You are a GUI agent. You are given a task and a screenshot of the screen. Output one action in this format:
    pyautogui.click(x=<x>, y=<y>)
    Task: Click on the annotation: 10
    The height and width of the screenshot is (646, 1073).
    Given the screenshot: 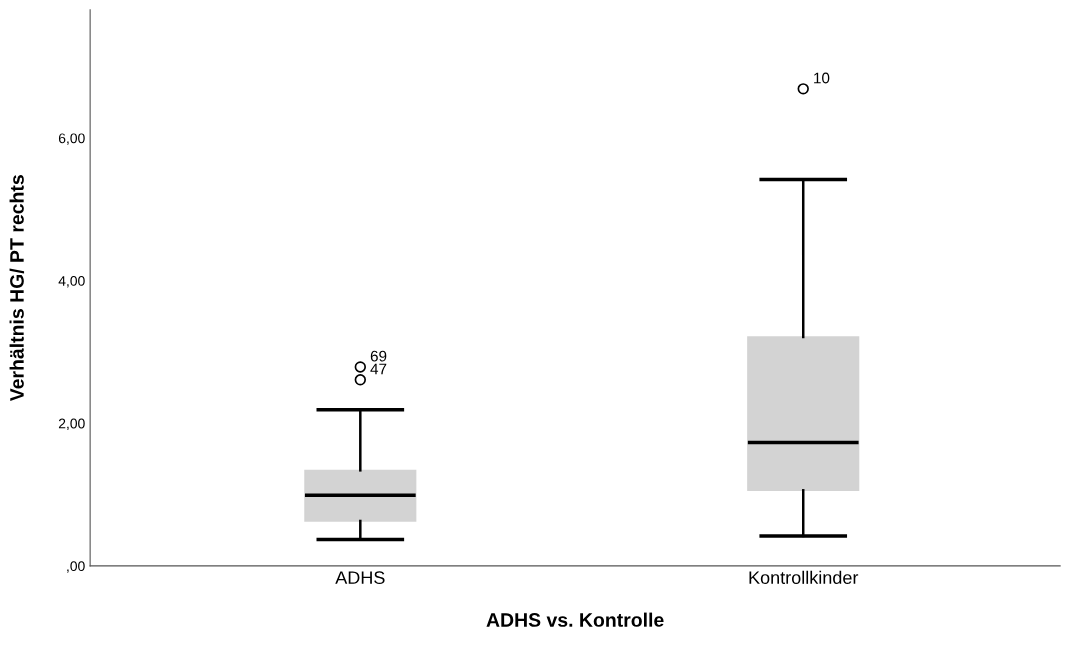 What is the action you would take?
    pyautogui.click(x=822, y=78)
    